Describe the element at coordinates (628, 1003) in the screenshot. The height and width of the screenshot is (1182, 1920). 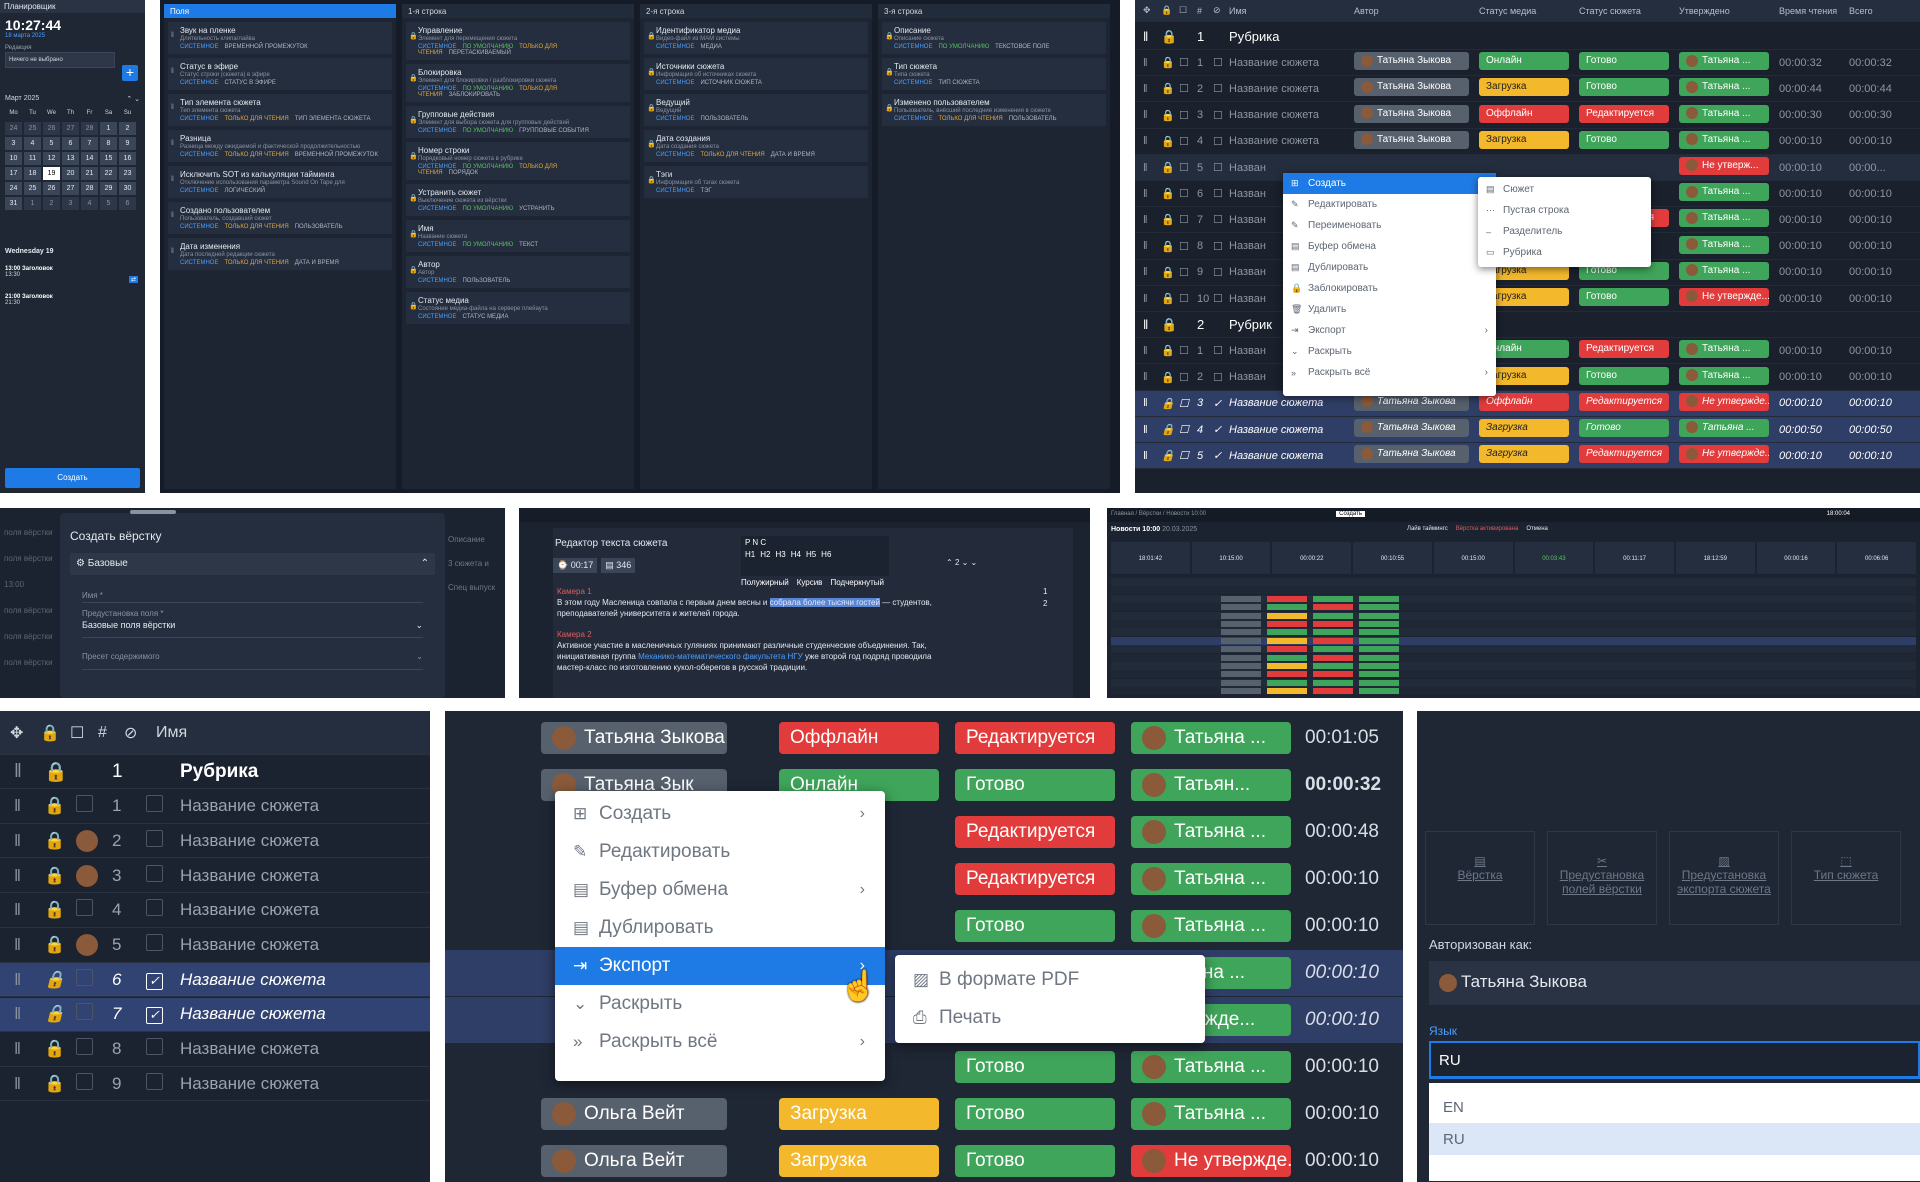
I see `menu-item-5: ⌄ Раскрыть` at that location.